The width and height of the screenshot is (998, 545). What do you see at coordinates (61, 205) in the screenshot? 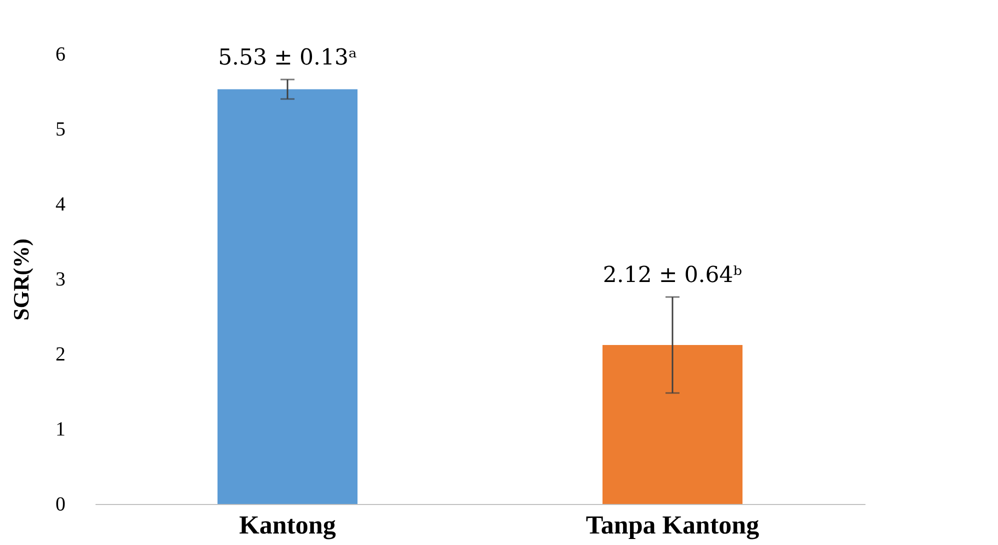
I see `y-tick-label: 4` at bounding box center [61, 205].